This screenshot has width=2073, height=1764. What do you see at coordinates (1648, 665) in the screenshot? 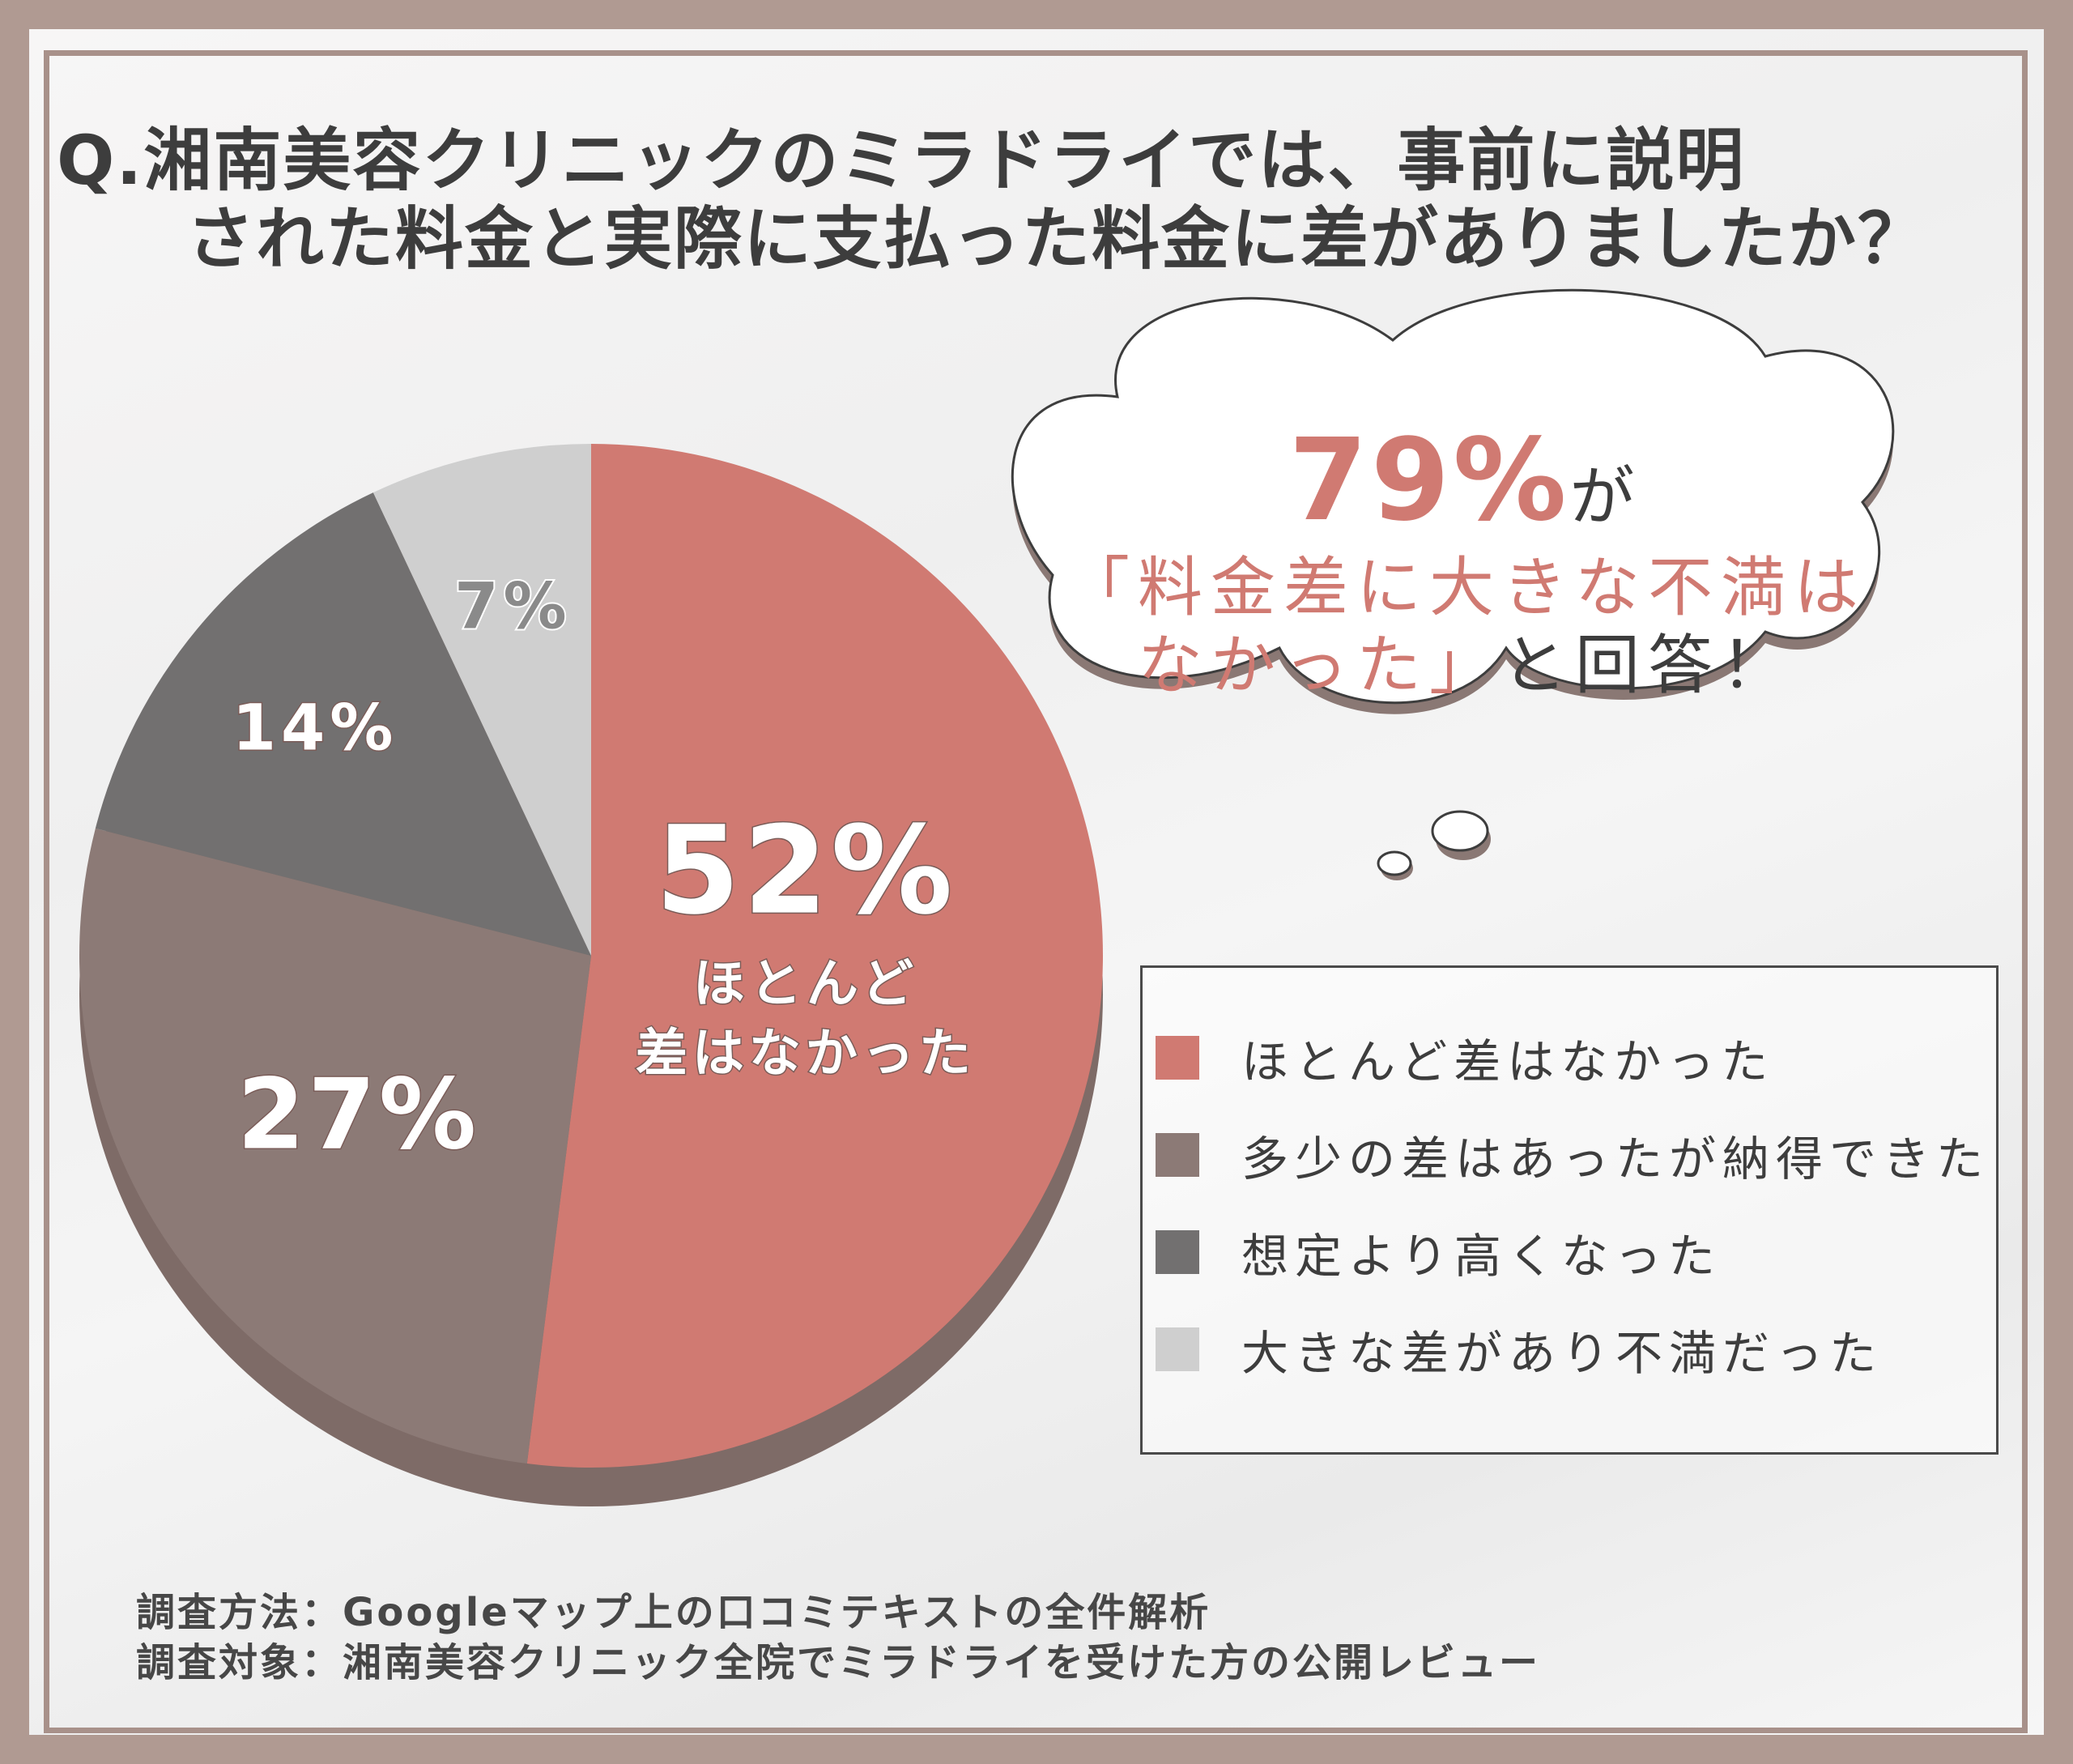
I see `callout-tail: と回答！` at bounding box center [1648, 665].